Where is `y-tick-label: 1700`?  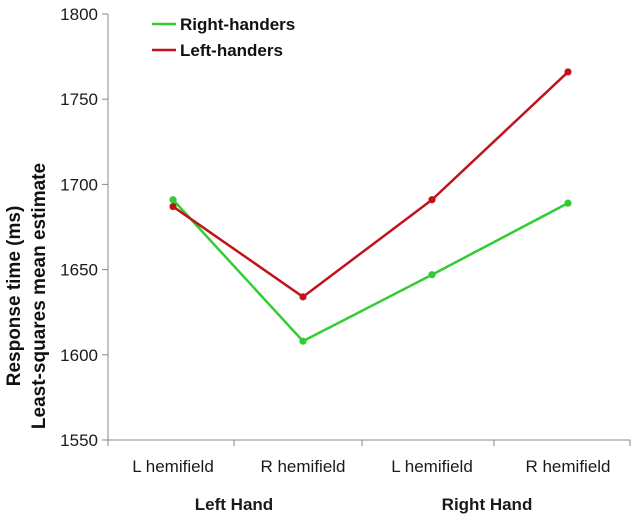
y-tick-label: 1700 is located at coordinates (79, 184).